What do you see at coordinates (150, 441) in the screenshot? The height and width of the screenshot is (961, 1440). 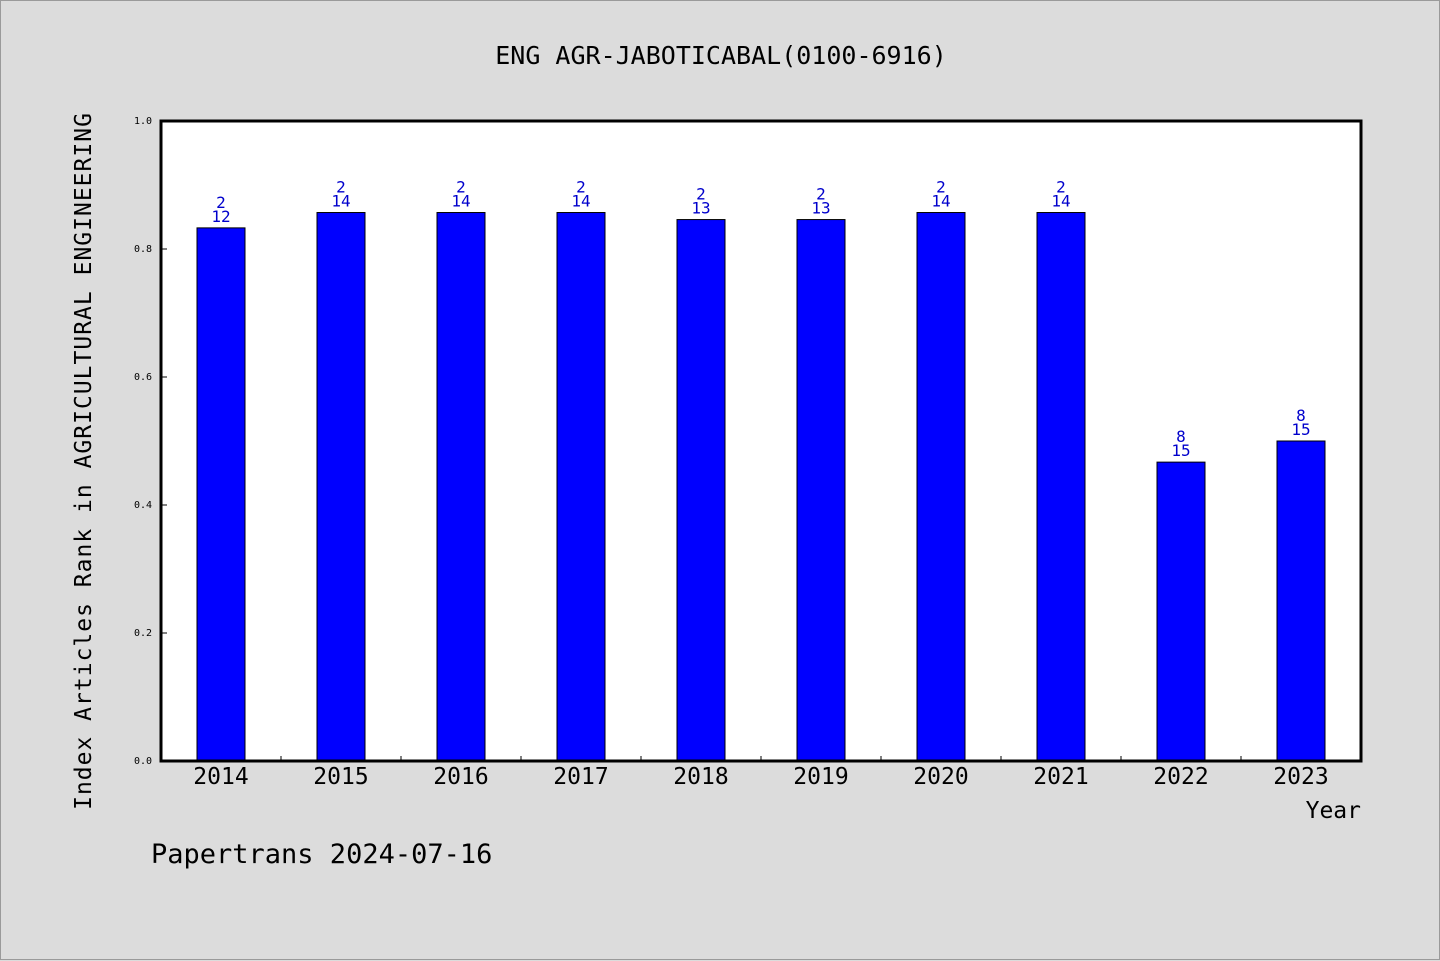 I see `y-axis-ticks: 0.0 0.2 0.4 0.6 0.8 1.0` at bounding box center [150, 441].